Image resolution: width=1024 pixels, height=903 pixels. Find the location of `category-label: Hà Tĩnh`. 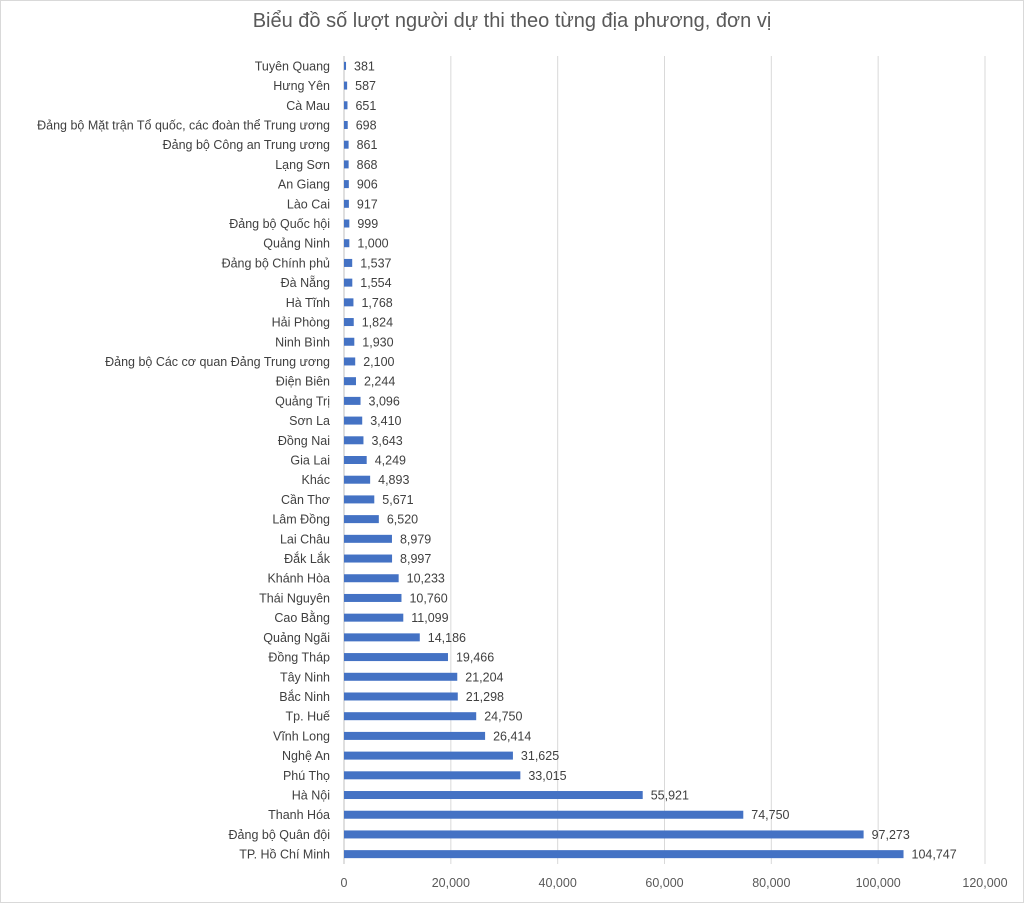

category-label: Hà Tĩnh is located at coordinates (308, 303).